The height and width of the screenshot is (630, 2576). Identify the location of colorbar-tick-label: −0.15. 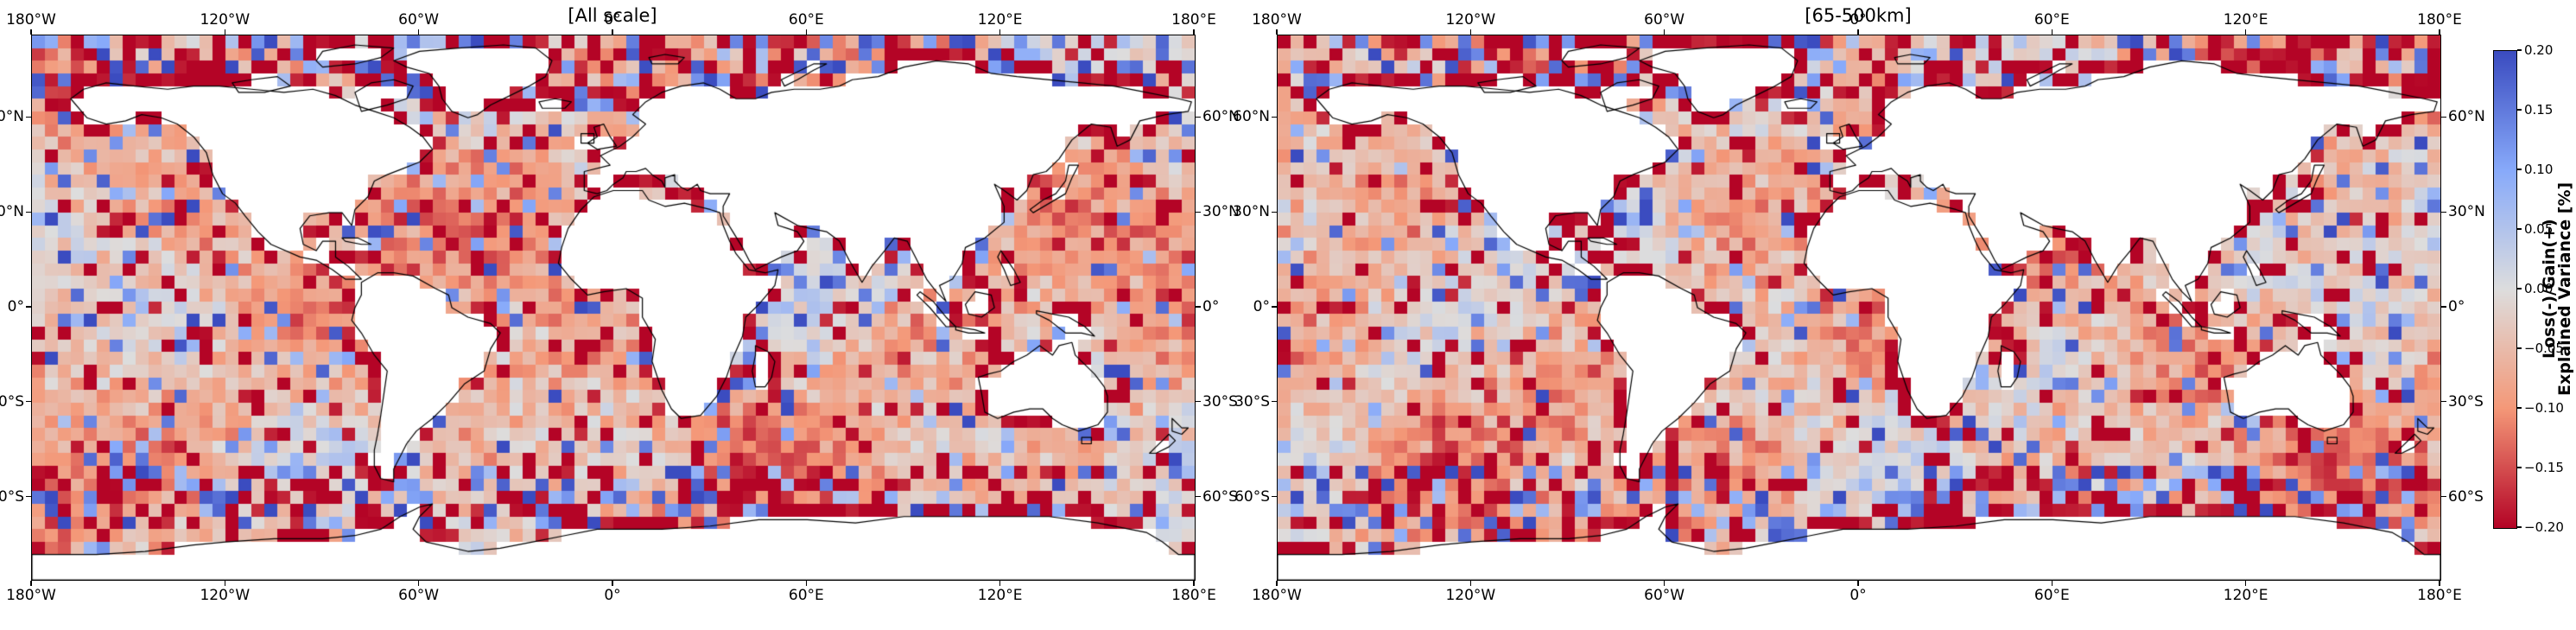
(2544, 468).